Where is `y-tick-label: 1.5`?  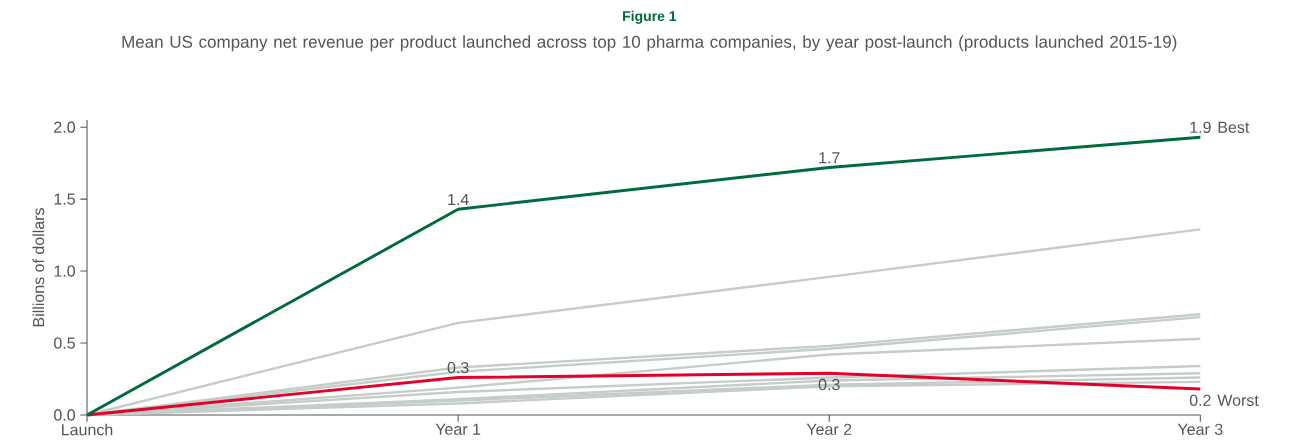 y-tick-label: 1.5 is located at coordinates (64, 199).